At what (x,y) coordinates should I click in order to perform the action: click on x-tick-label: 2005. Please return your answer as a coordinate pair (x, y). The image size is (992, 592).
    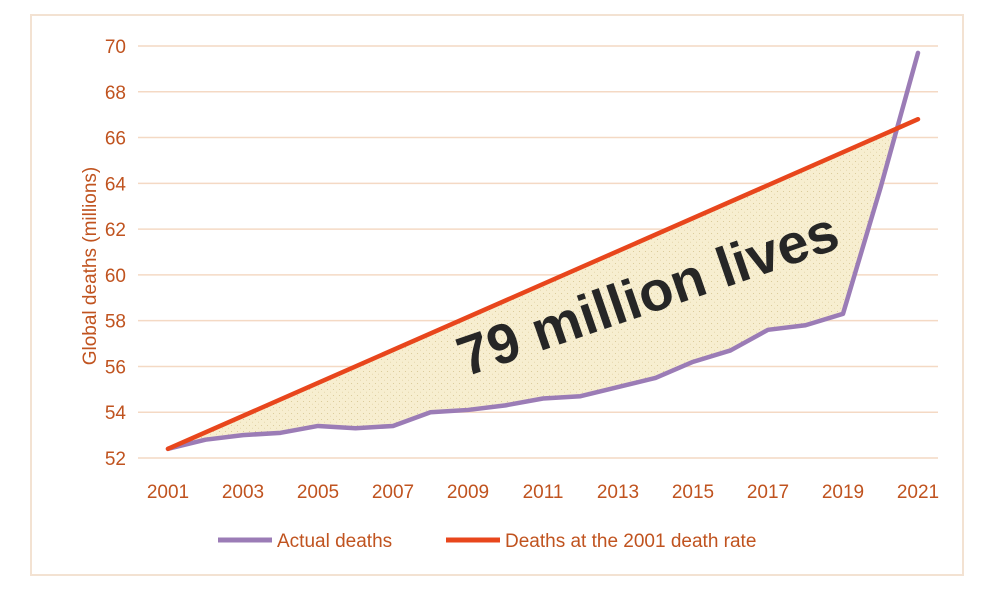
    Looking at the image, I should click on (318, 492).